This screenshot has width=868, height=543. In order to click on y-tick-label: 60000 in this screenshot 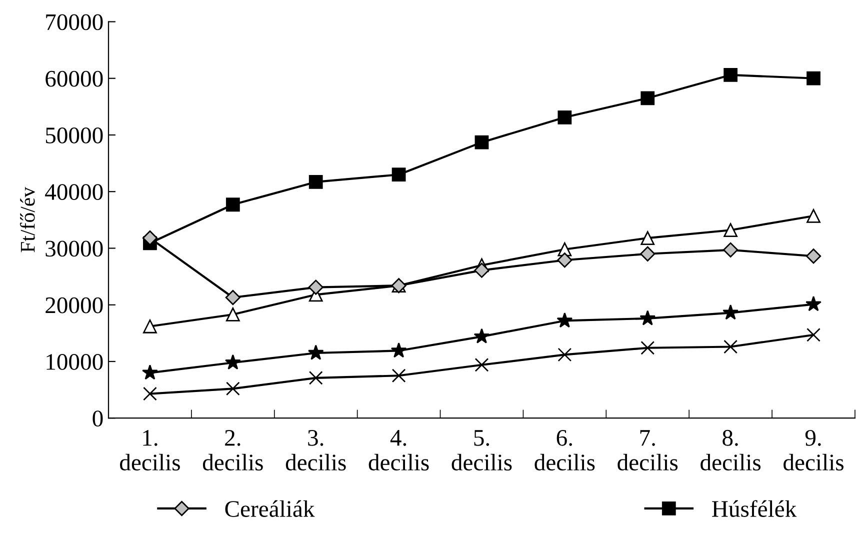, I will do `click(74, 78)`.